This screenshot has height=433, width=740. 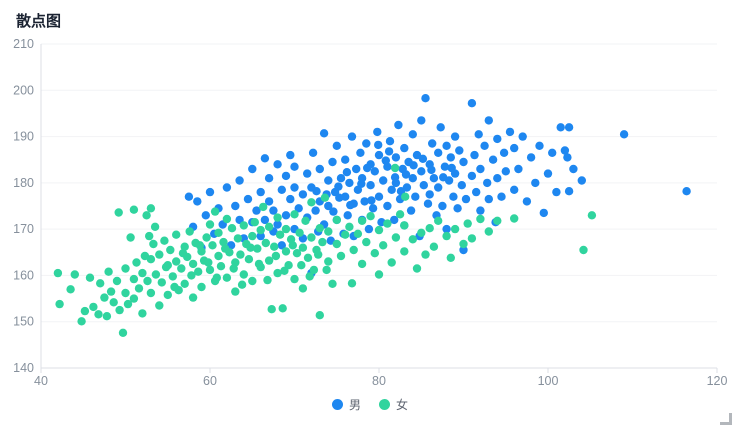 I want to click on legend-item-male: 男, so click(x=346, y=404).